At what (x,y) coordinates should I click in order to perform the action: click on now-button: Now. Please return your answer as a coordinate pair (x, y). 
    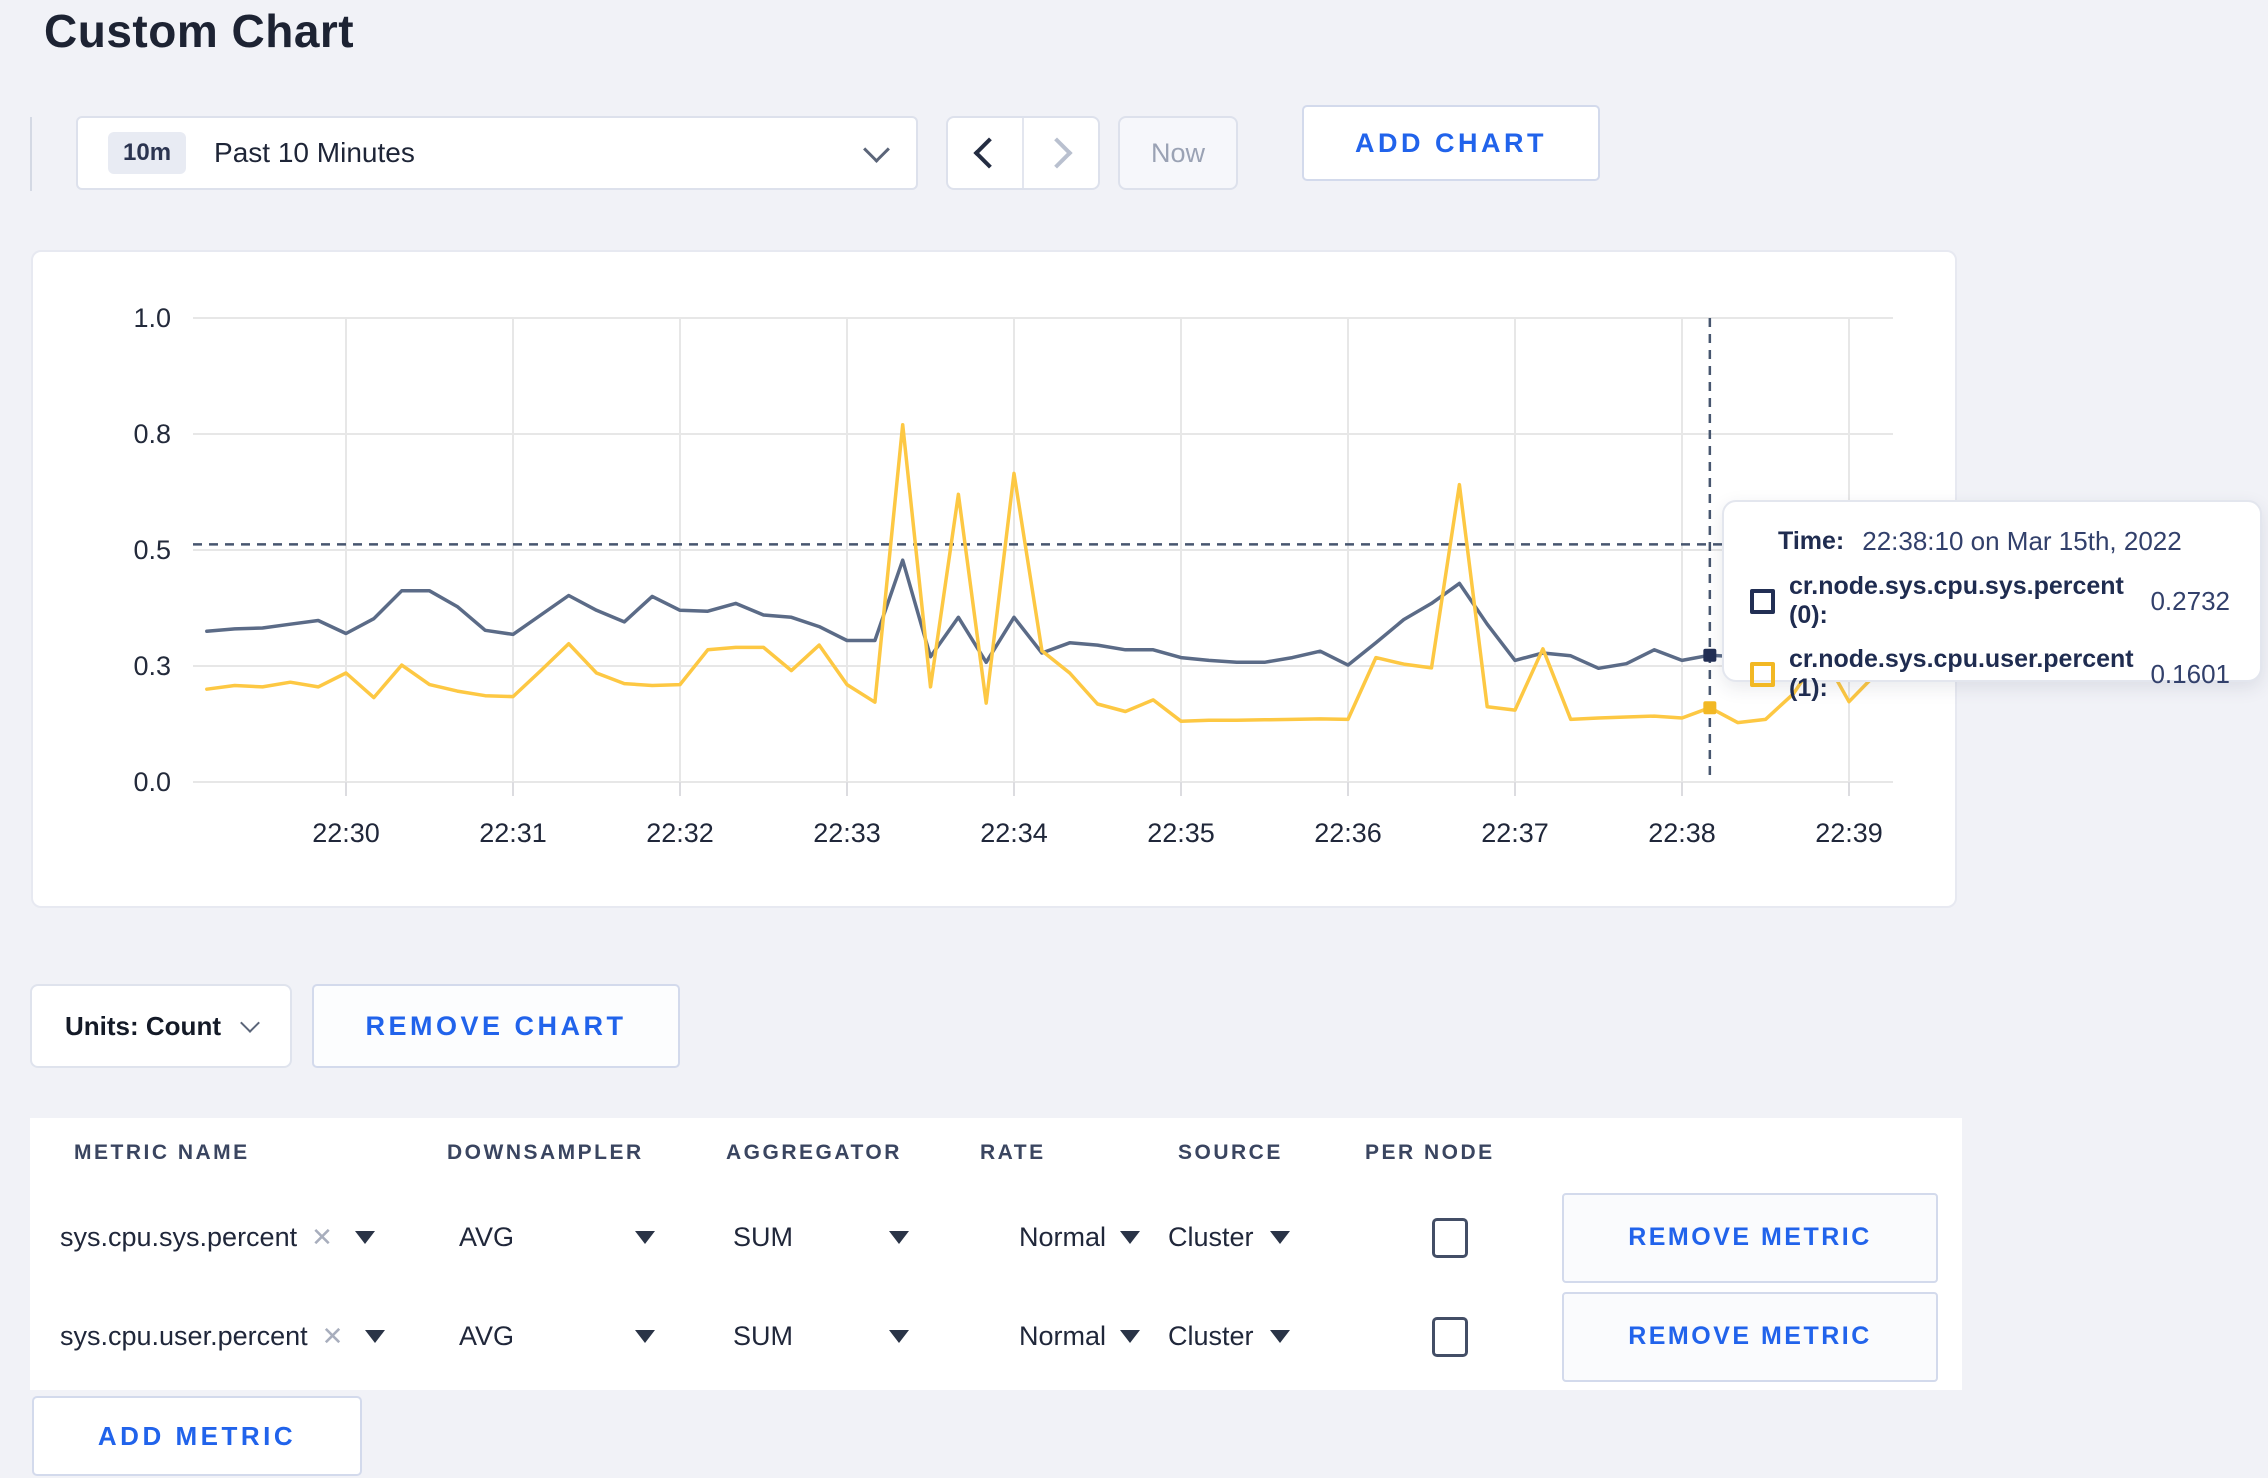
    Looking at the image, I should click on (1178, 153).